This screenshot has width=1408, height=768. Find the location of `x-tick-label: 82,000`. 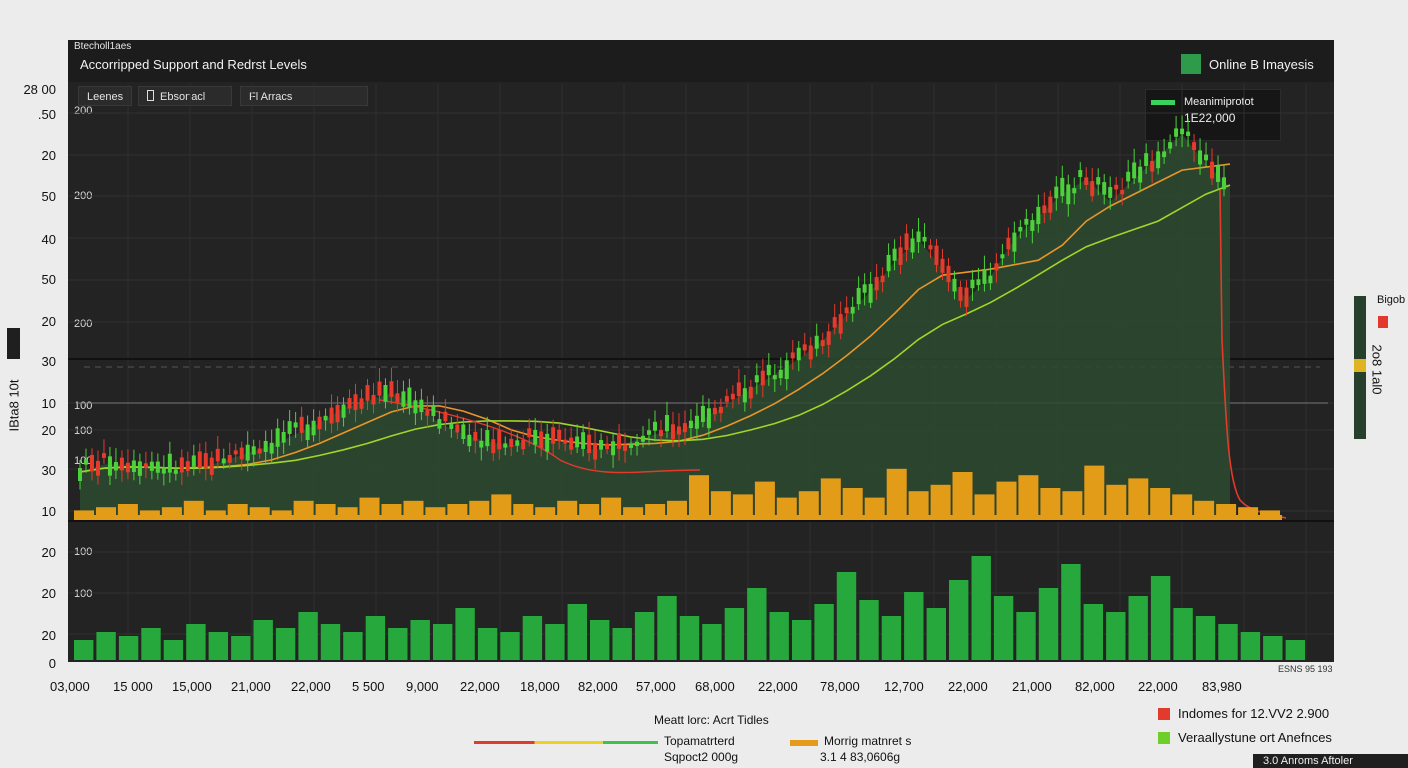

x-tick-label: 82,000 is located at coordinates (1095, 686).